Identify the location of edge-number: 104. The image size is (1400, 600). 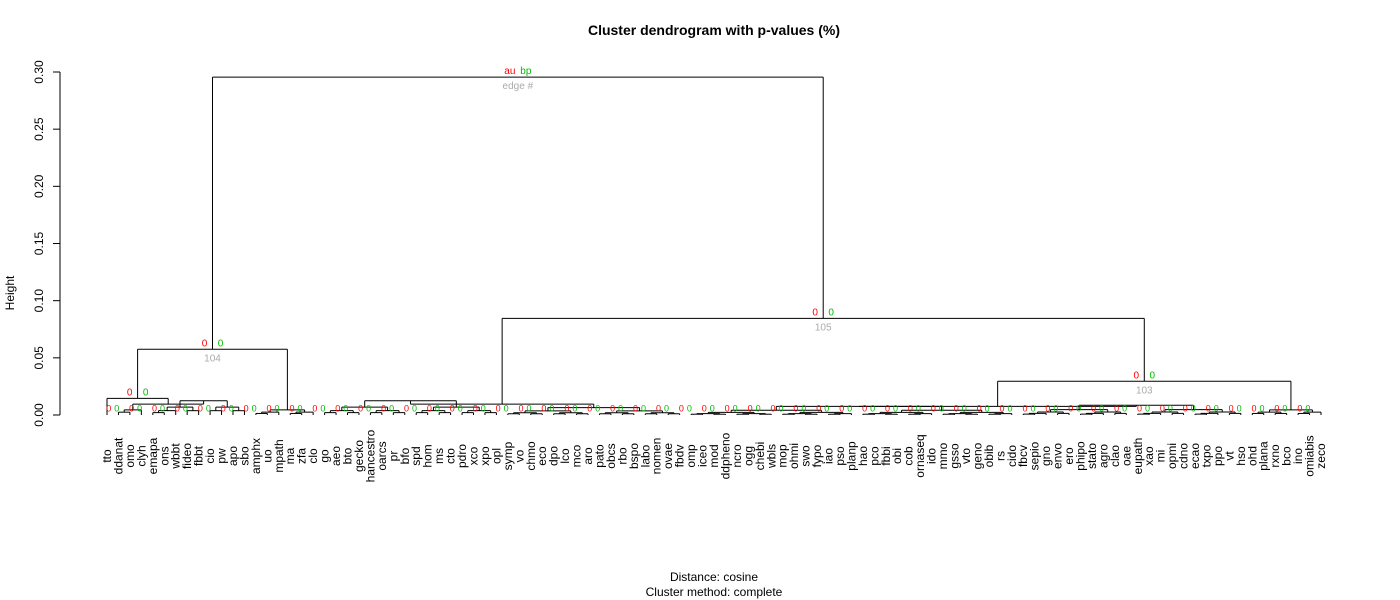
(212, 358).